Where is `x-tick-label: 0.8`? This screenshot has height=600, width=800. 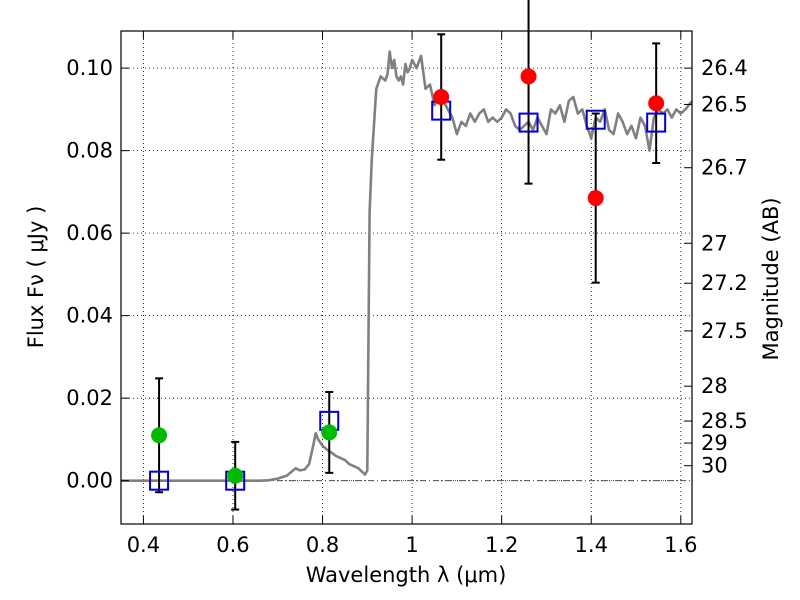 x-tick-label: 0.8 is located at coordinates (322, 545).